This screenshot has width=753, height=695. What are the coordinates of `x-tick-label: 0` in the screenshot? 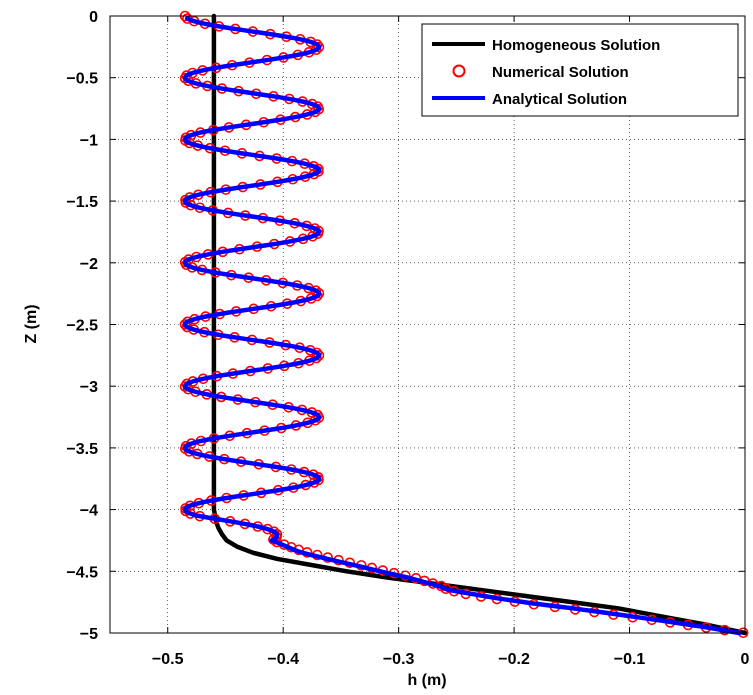 It's located at (745, 659).